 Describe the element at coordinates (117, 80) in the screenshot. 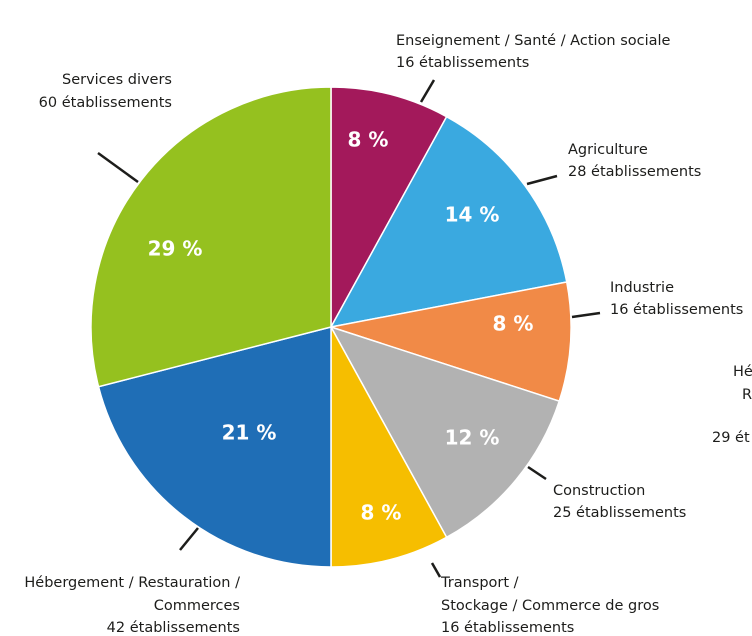

I see `slice-label: Services divers` at that location.